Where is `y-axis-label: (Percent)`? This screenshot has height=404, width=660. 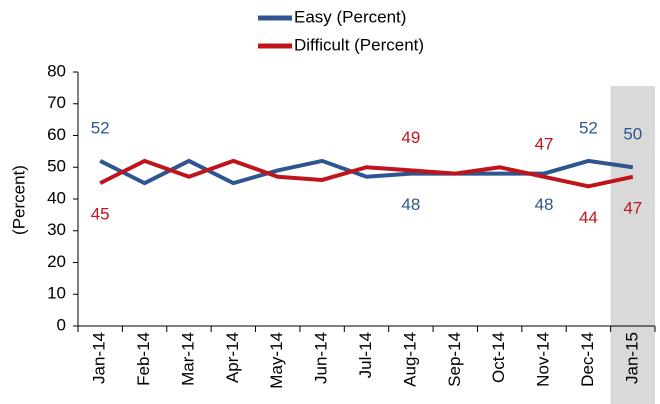 y-axis-label: (Percent) is located at coordinates (18, 200).